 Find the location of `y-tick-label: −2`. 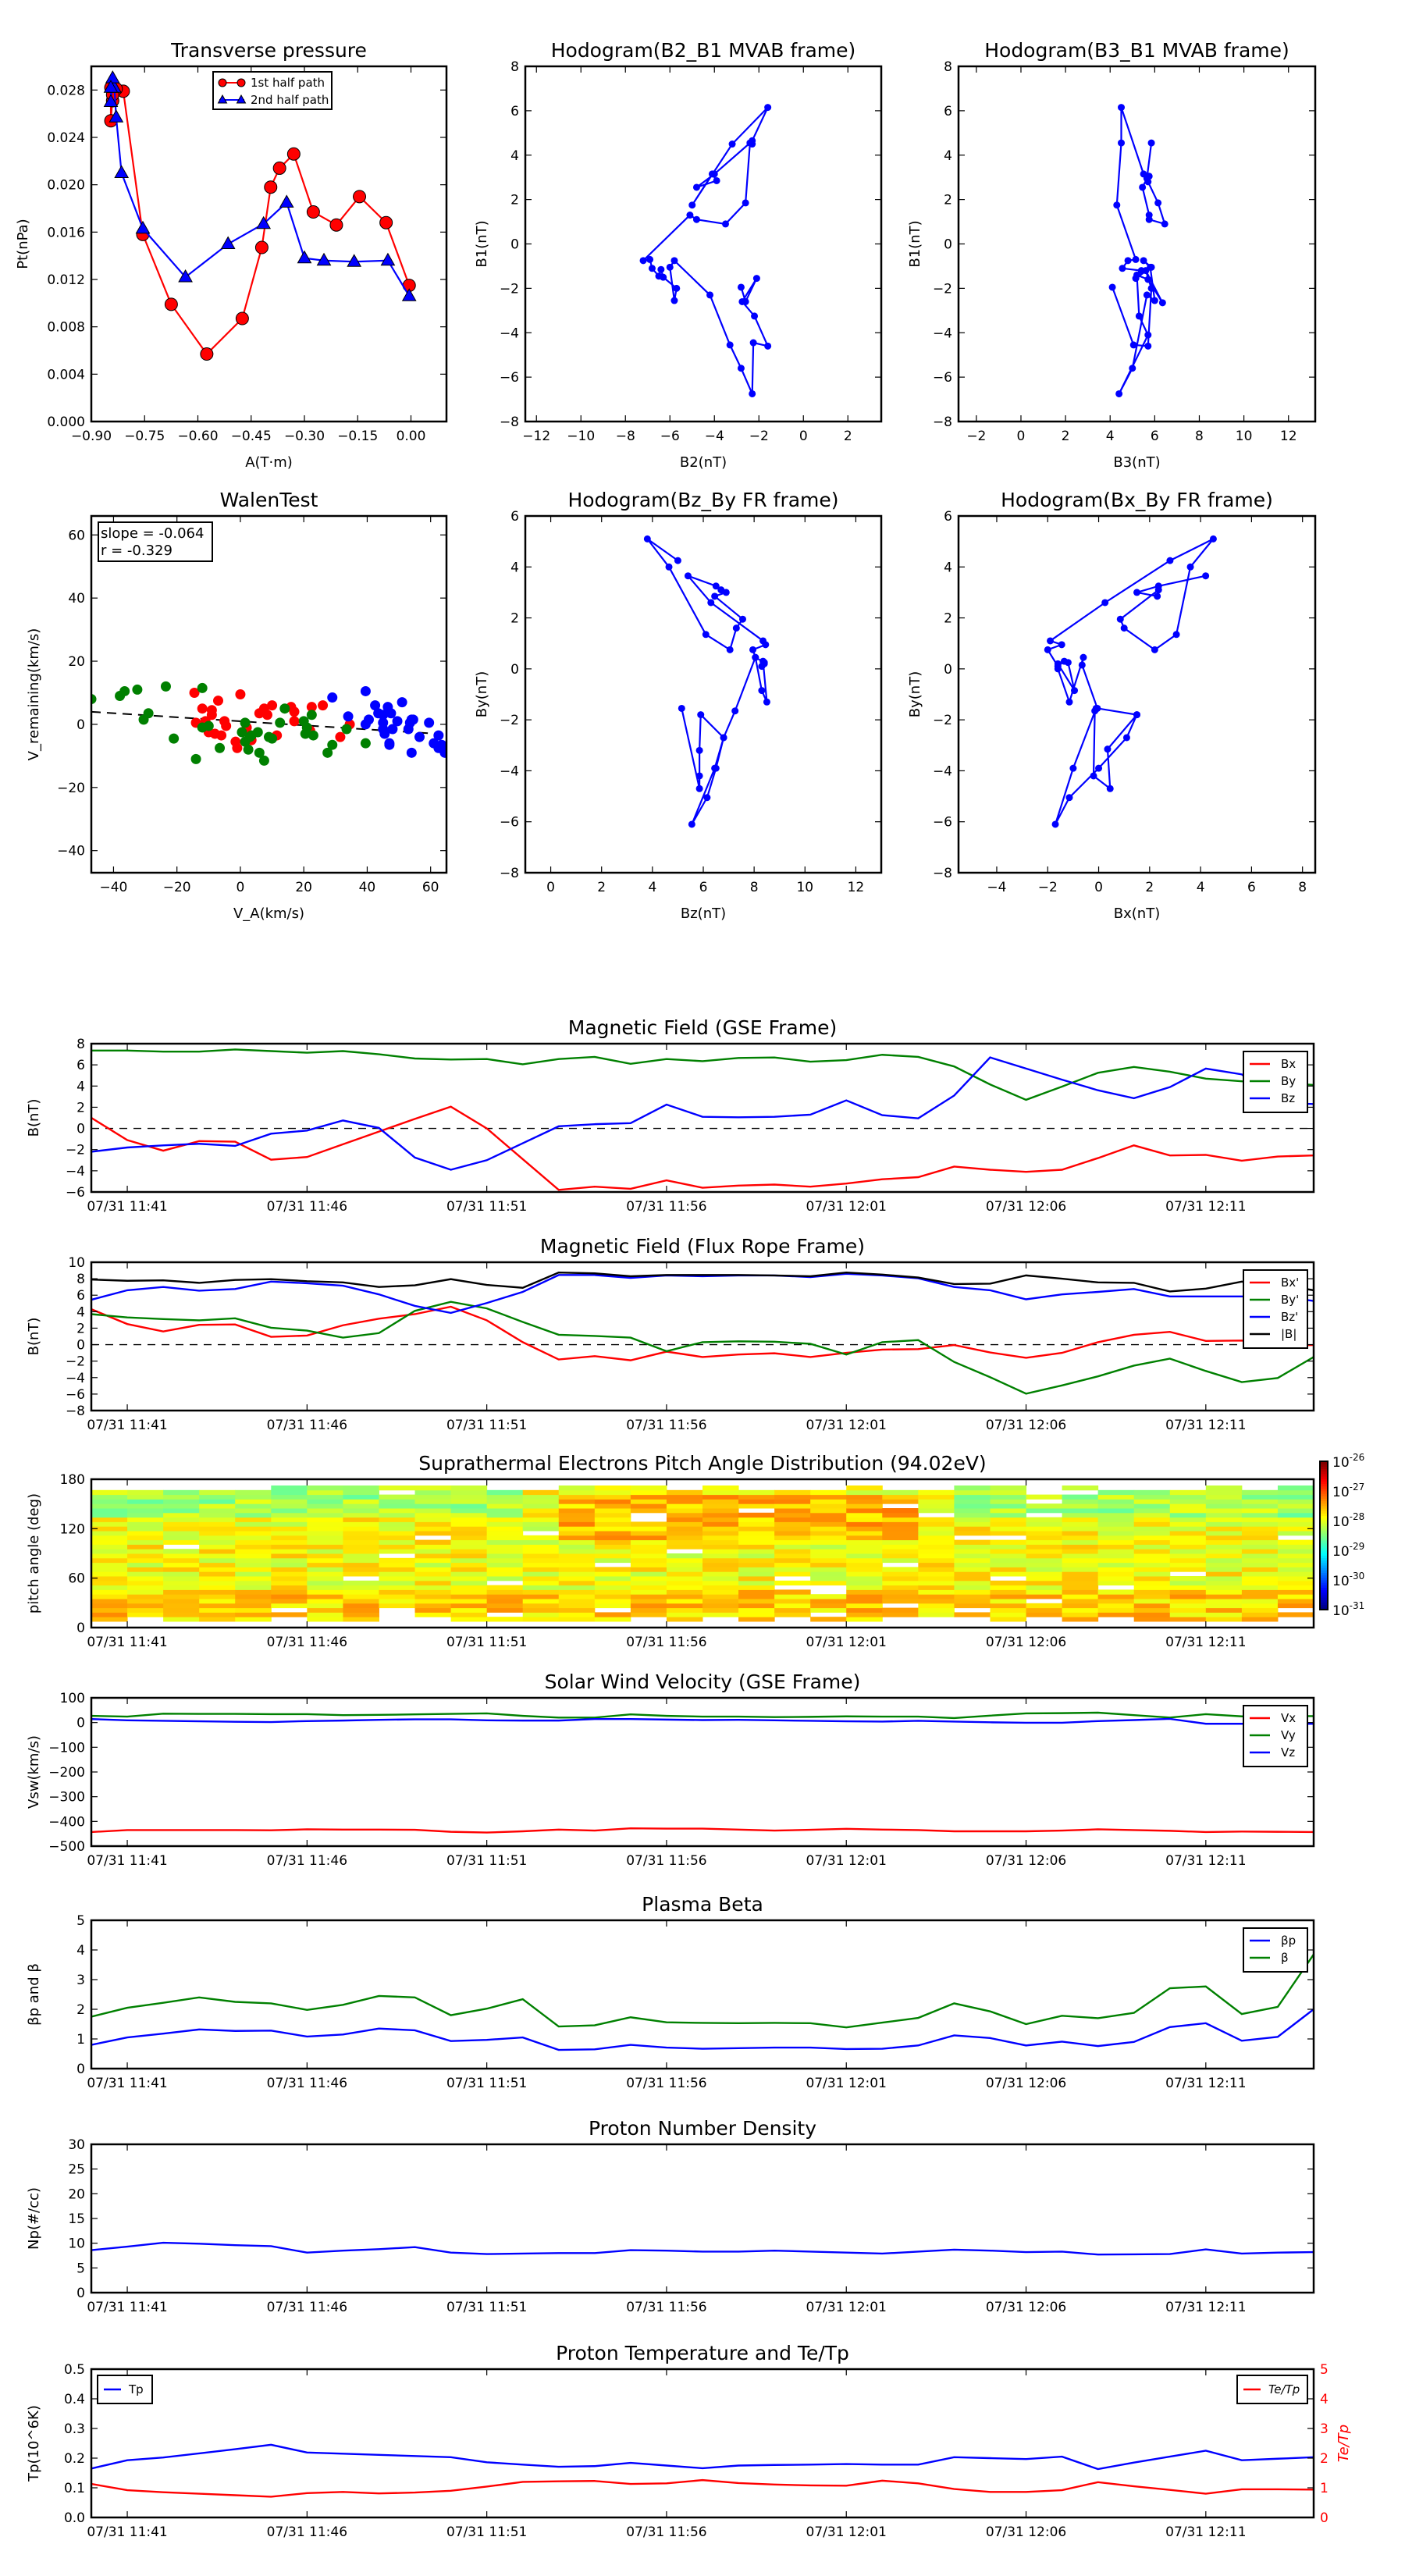

y-tick-label: −2 is located at coordinates (943, 720).